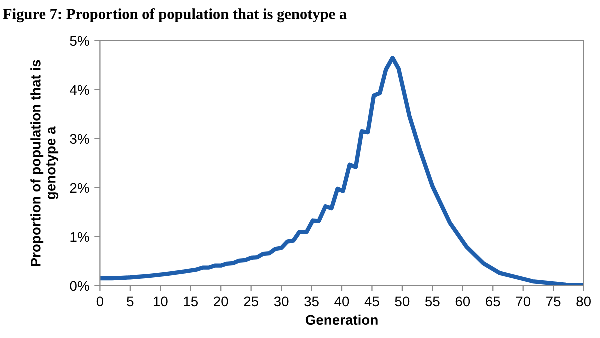 The image size is (600, 338). Describe the element at coordinates (342, 320) in the screenshot. I see `x-axis-title: Generation` at that location.